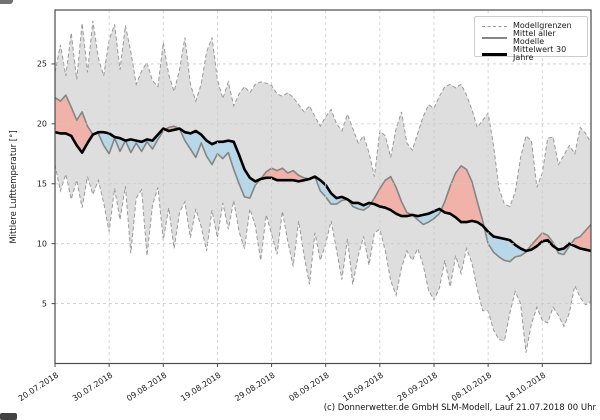  Describe the element at coordinates (44, 303) in the screenshot. I see `y-tick-label: 5` at that location.